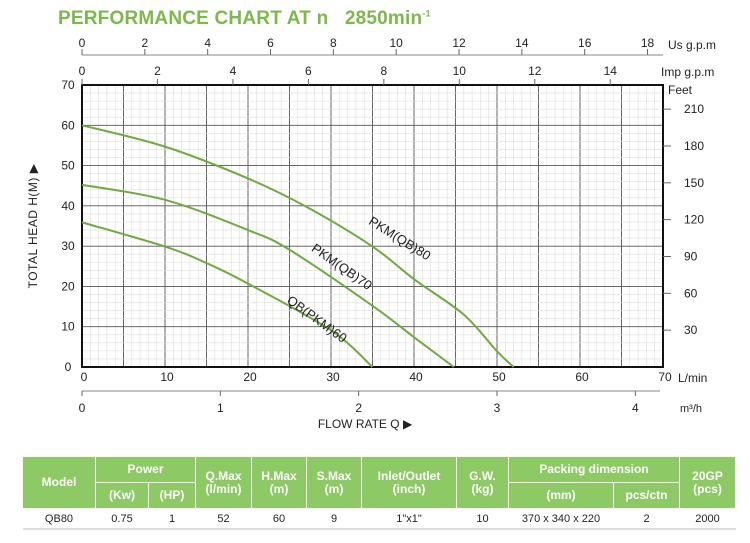 The width and height of the screenshot is (750, 543). What do you see at coordinates (522, 43) in the screenshot?
I see `usgpm-tick-label: 14` at bounding box center [522, 43].